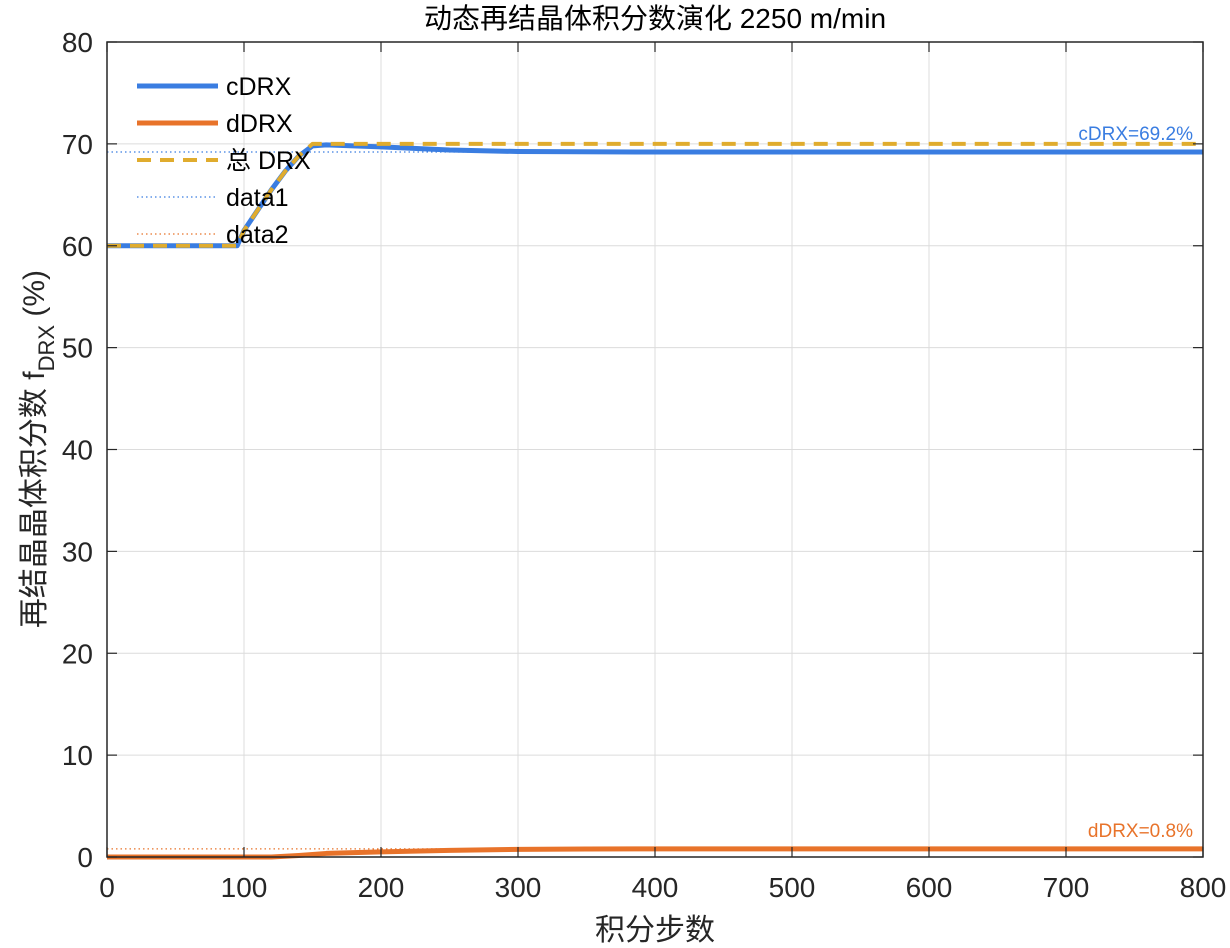 The image size is (1230, 948). What do you see at coordinates (77, 755) in the screenshot?
I see `y-tick-label: 10` at bounding box center [77, 755].